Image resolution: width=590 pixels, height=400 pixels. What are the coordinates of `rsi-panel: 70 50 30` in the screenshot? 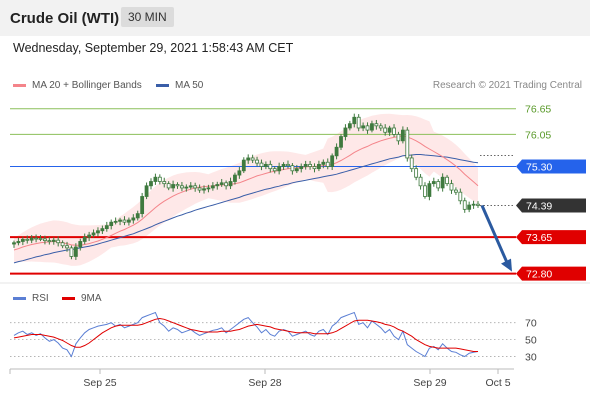 It's located at (273, 337).